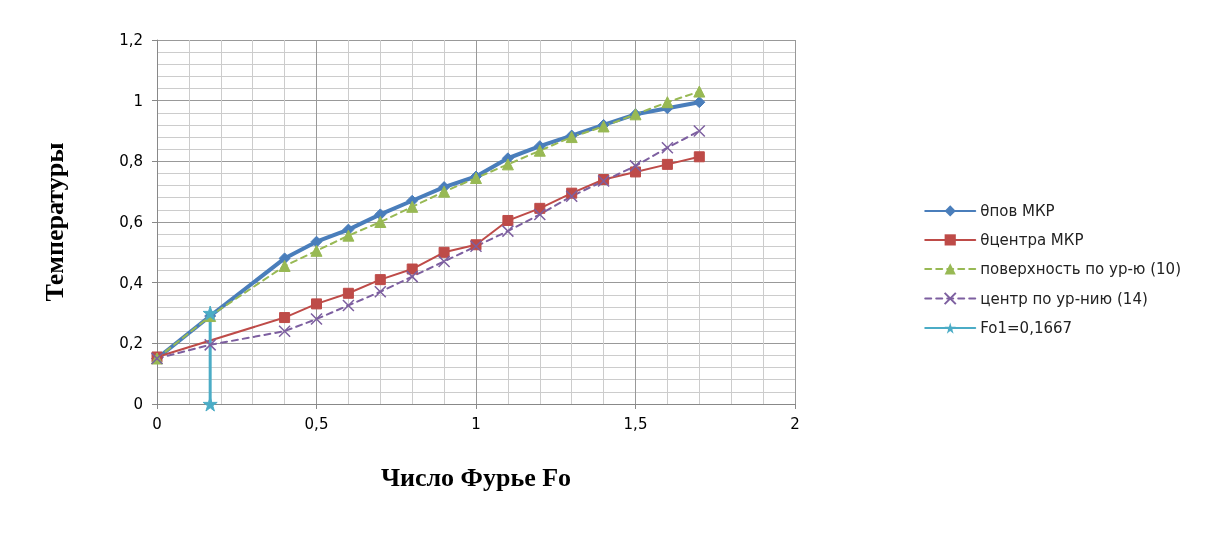 This screenshot has height=539, width=1206. I want to click on x-axis-title: Число Фурье Fo, so click(476, 477).